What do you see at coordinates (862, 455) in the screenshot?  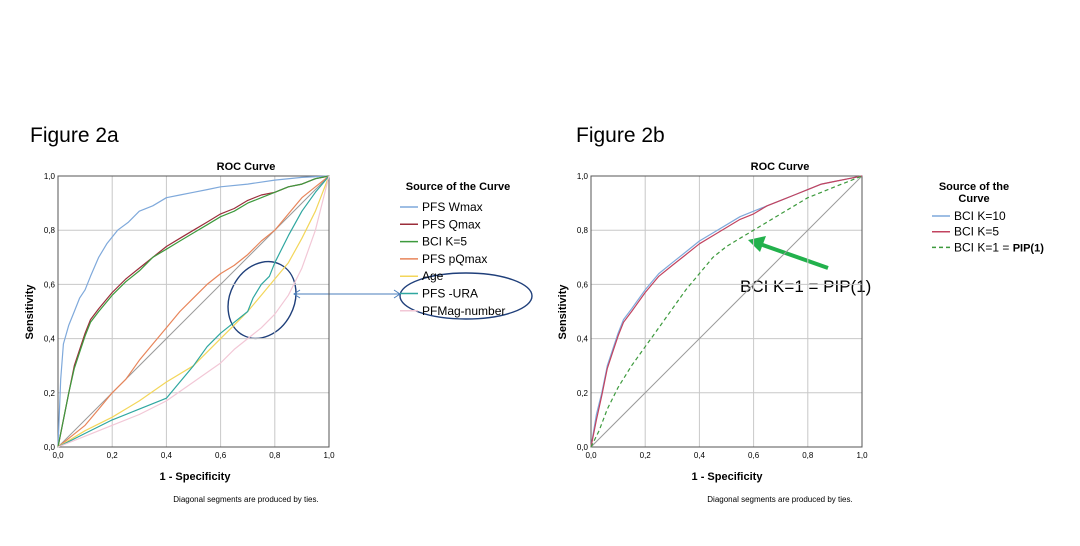 I see `chart-b-x-tick-label: 1,0` at bounding box center [862, 455].